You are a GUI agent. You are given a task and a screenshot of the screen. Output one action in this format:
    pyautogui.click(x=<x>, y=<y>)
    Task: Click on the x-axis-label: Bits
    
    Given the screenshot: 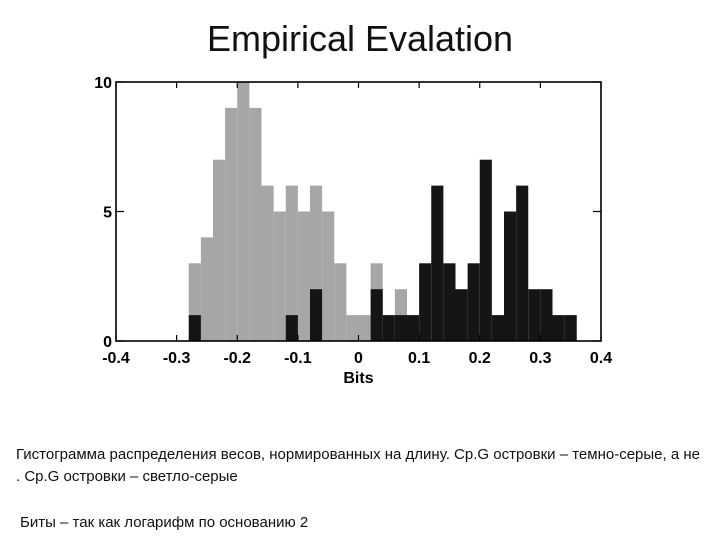 What is the action you would take?
    pyautogui.click(x=358, y=378)
    